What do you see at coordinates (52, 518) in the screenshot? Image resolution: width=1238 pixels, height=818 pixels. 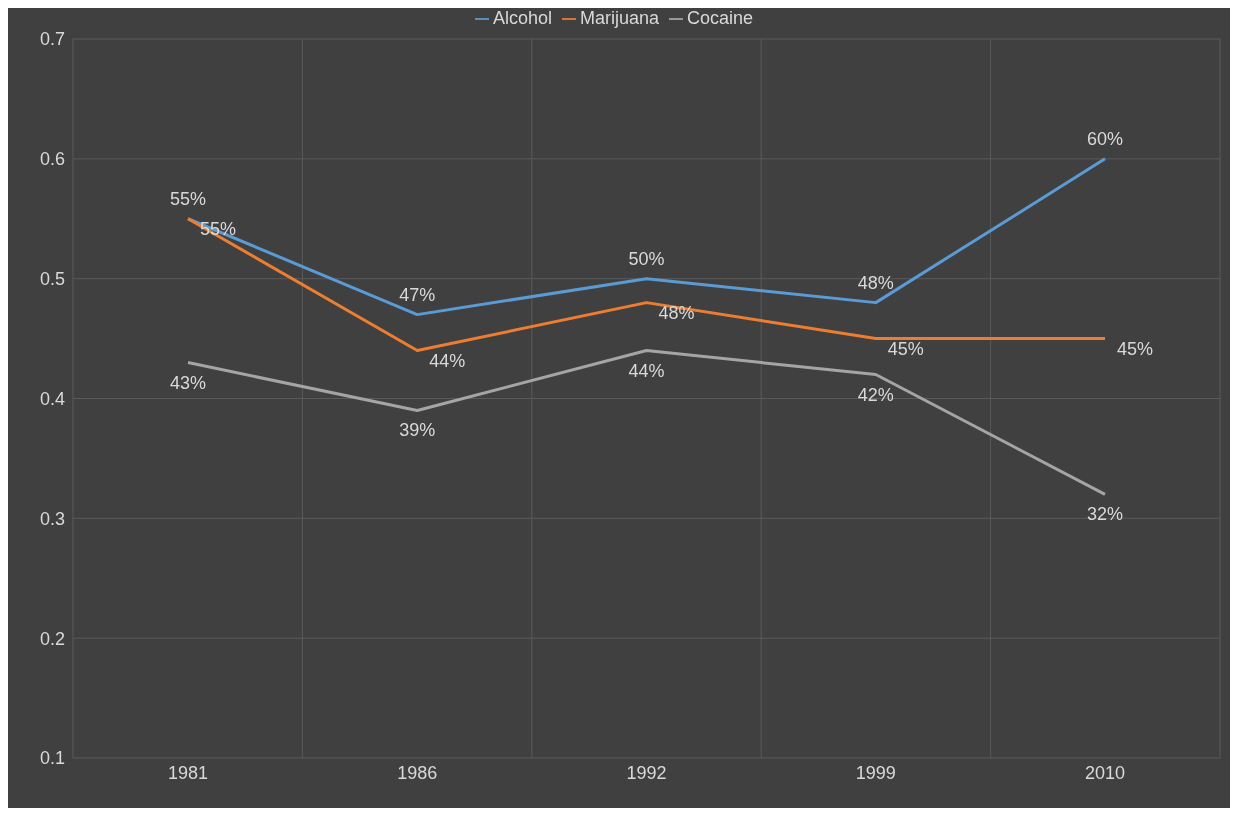 I see `y-tick-label: 0.3` at bounding box center [52, 518].